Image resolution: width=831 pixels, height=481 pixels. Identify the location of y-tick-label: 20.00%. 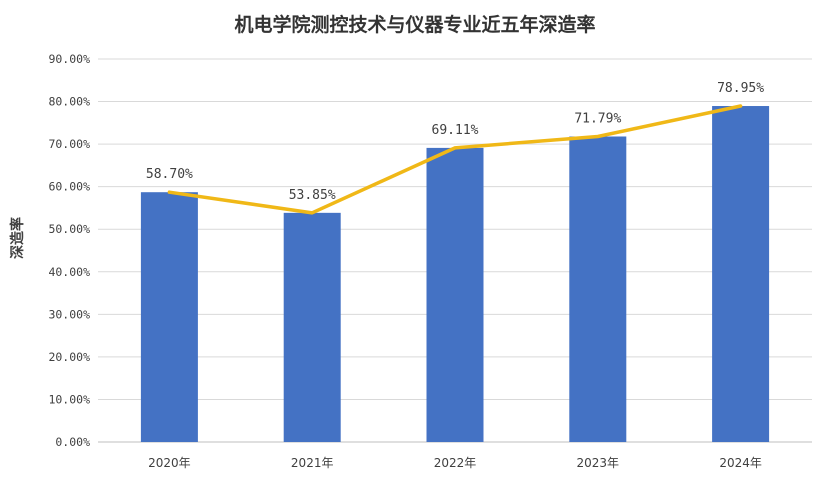
(69, 357).